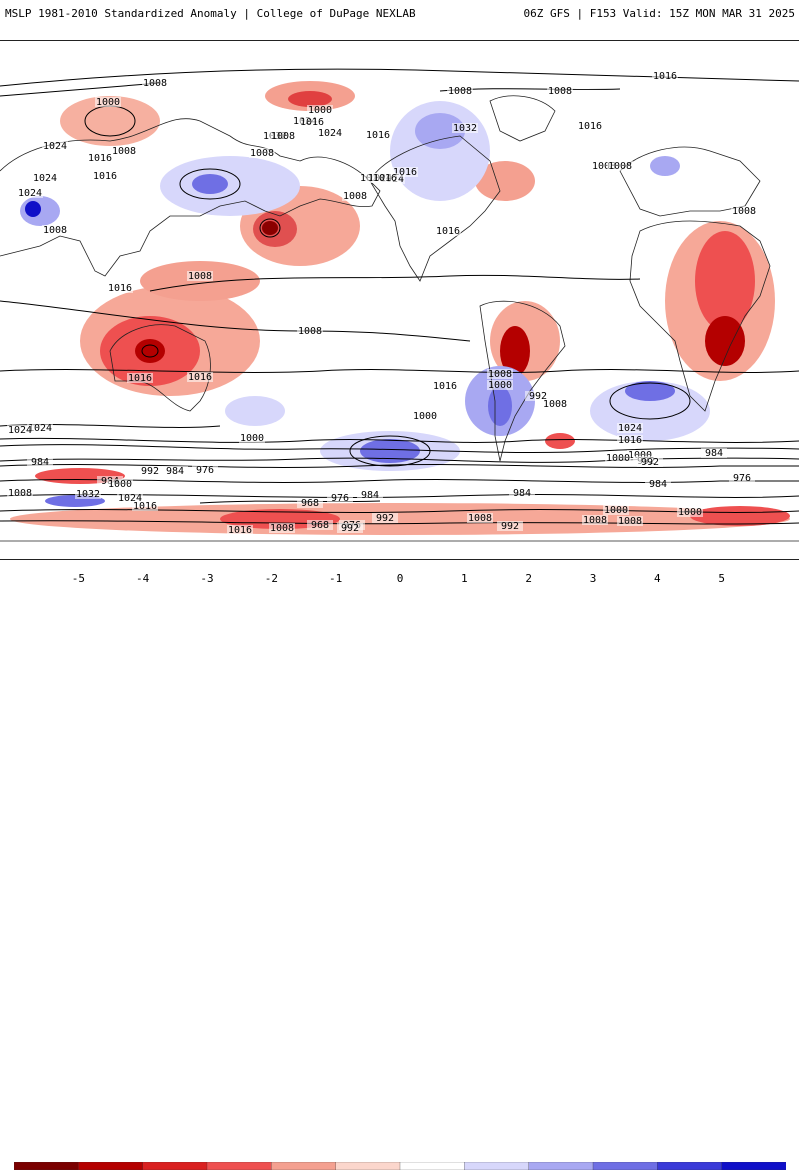 The height and width of the screenshot is (1170, 800). I want to click on africa-outline, so click(700, 316).